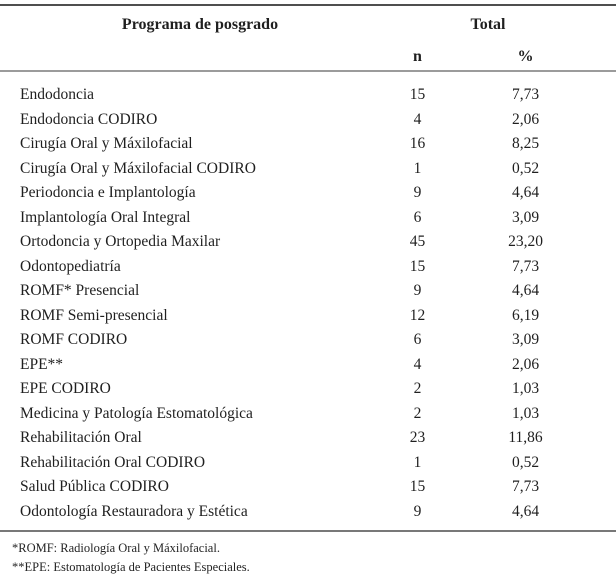 This screenshot has height=579, width=616. I want to click on n-cell: 12, so click(417, 315).